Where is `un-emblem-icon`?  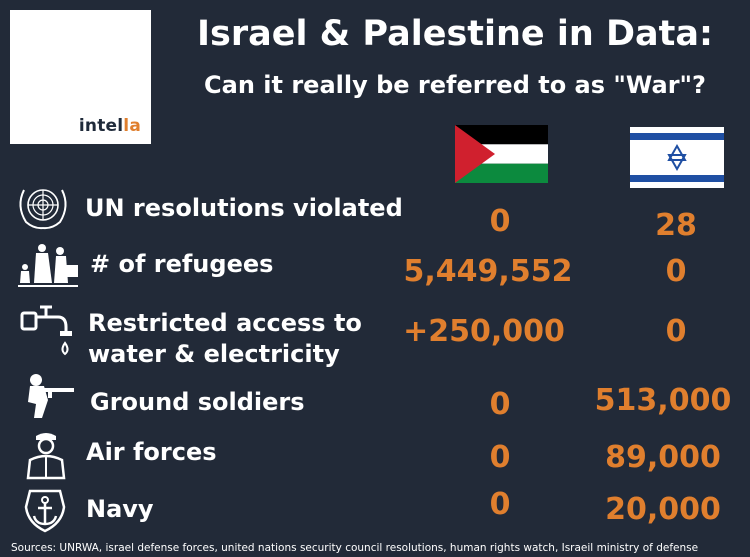 un-emblem-icon is located at coordinates (43, 209).